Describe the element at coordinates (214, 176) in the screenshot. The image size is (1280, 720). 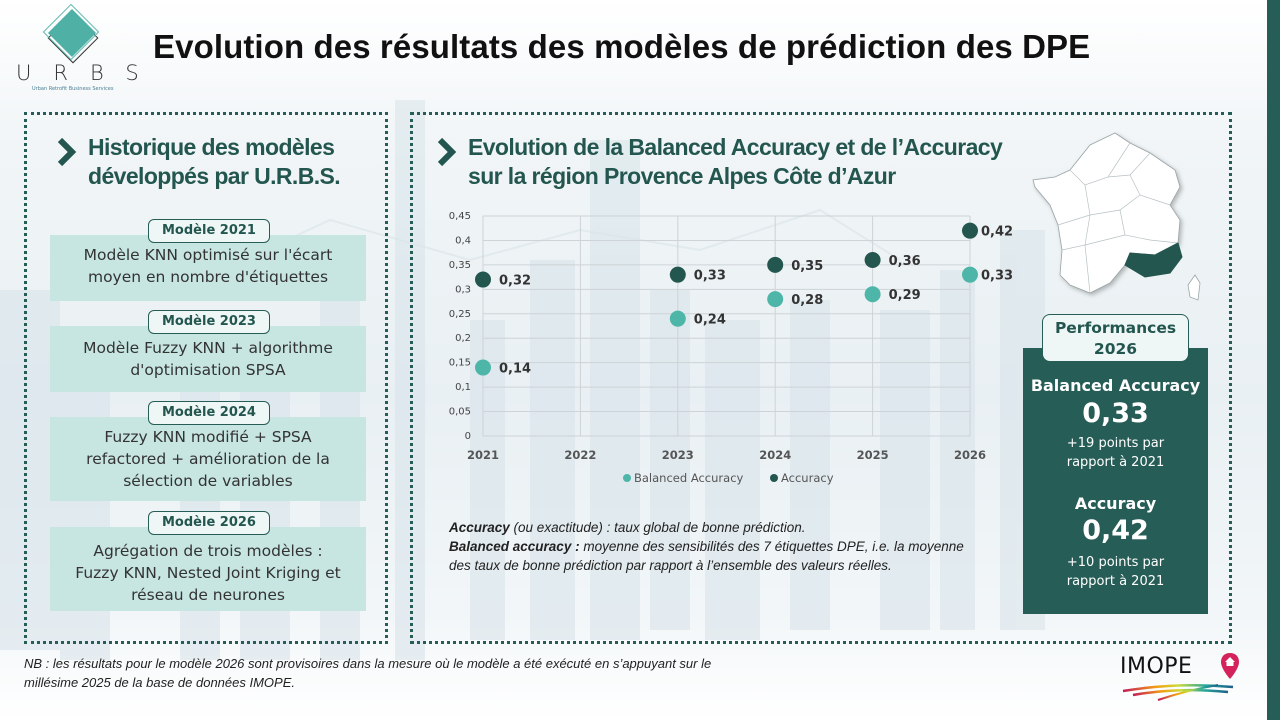
I see `models-history-title-line2: développés par U.R.B.S.` at that location.